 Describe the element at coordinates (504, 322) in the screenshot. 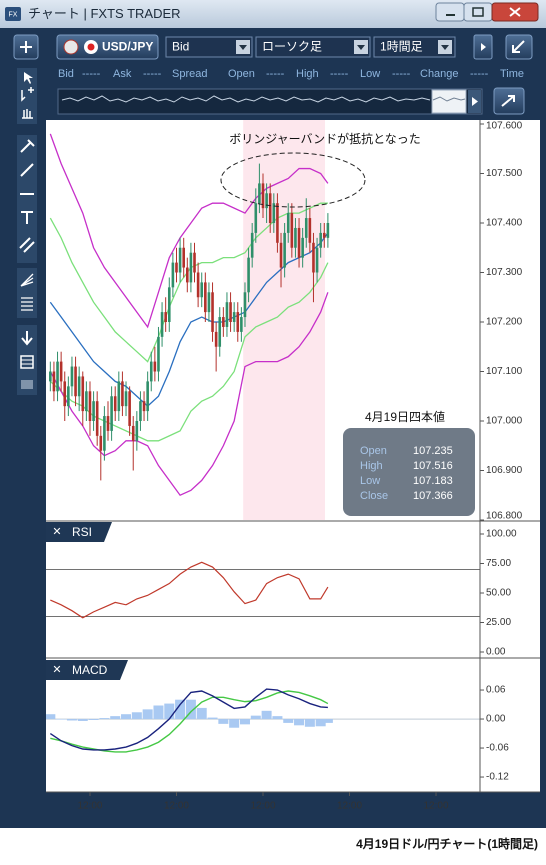

I see `y-tick-label: 107.200` at that location.